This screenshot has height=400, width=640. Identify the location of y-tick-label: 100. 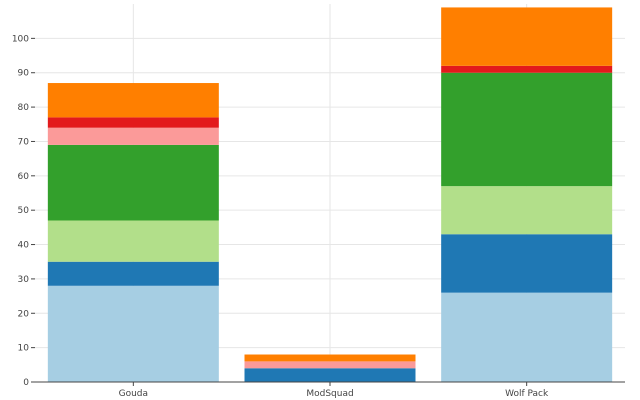
(20, 39).